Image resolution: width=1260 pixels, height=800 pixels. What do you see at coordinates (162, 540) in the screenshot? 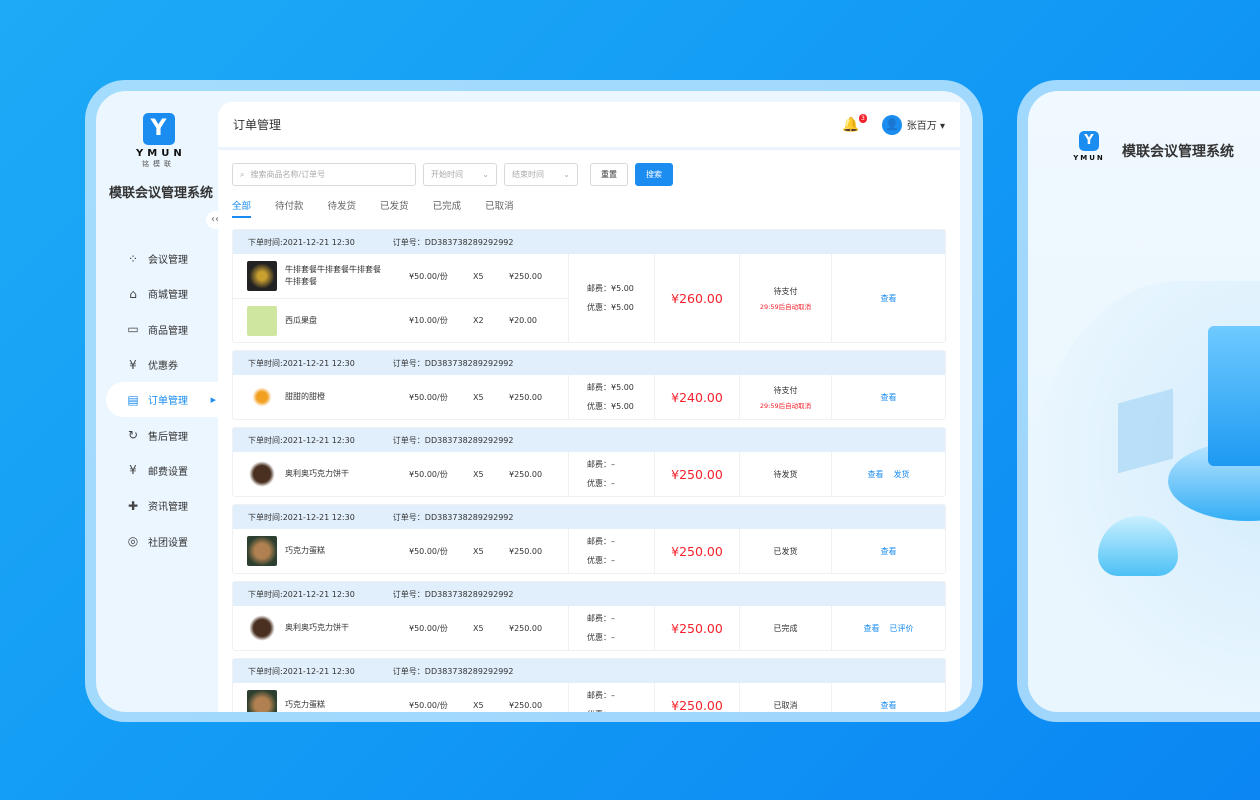
I see `sidebar-item-8: ◎ 社团设置` at bounding box center [162, 540].